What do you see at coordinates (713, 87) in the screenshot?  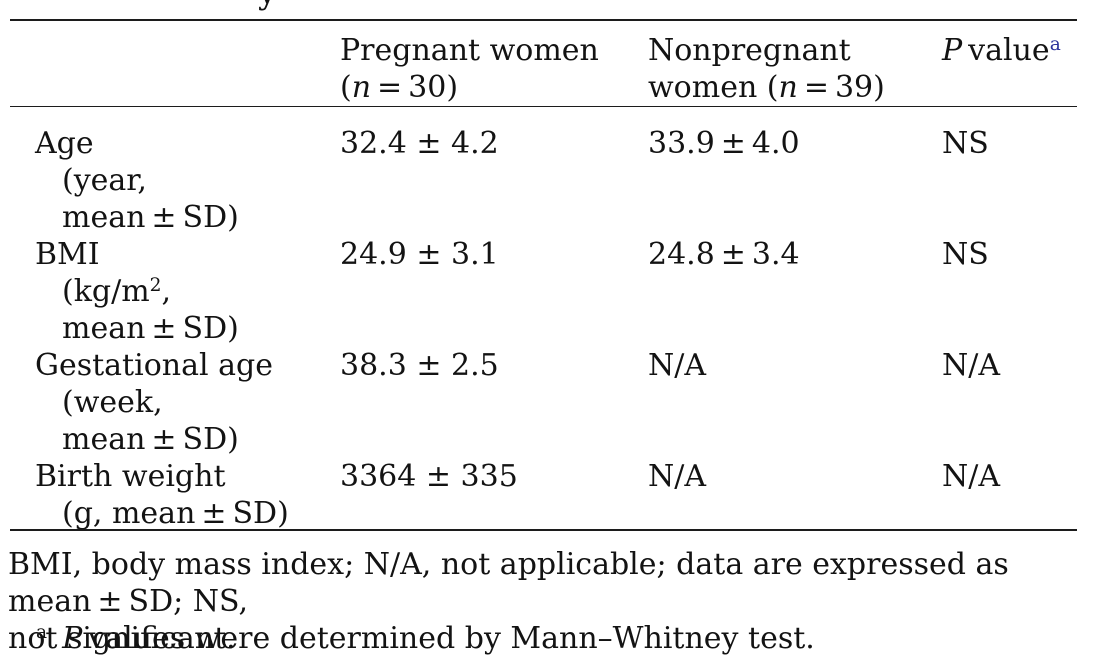 I see `header-nonpregnant-line2: women (` at bounding box center [713, 87].